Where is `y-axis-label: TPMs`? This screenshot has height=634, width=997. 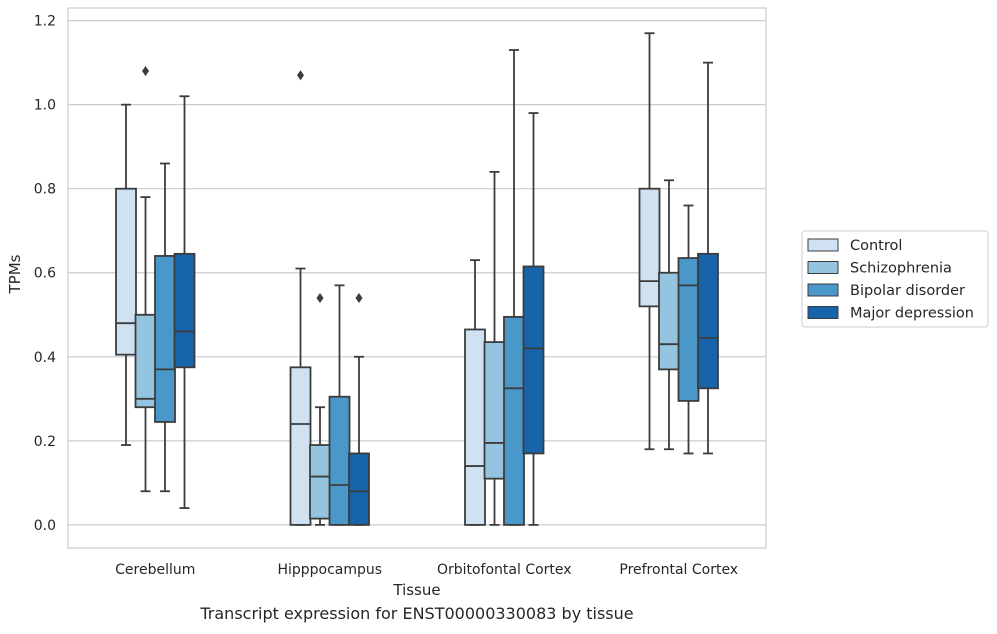
y-axis-label: TPMs is located at coordinates (15, 274).